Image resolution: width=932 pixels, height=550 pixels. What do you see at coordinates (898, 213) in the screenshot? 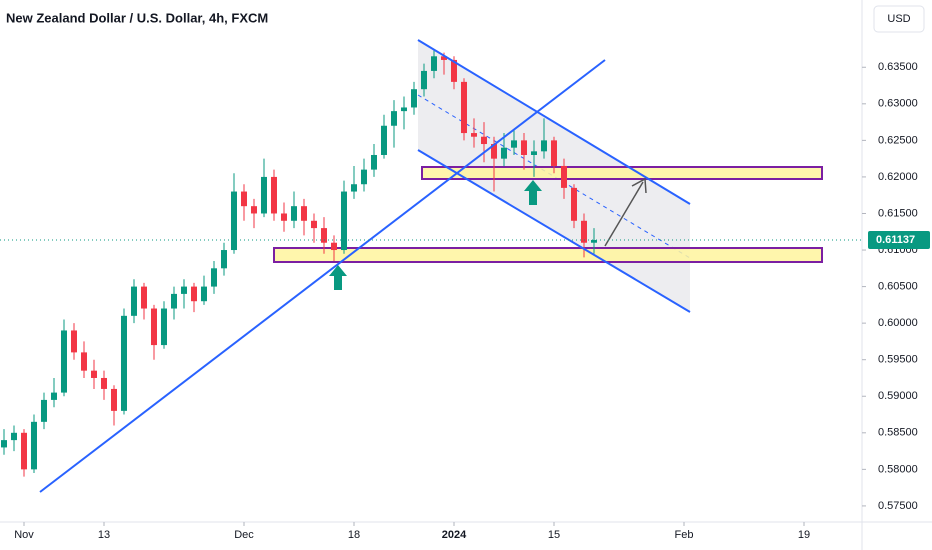
I see `y-tick-label: 0.61500` at bounding box center [898, 213].